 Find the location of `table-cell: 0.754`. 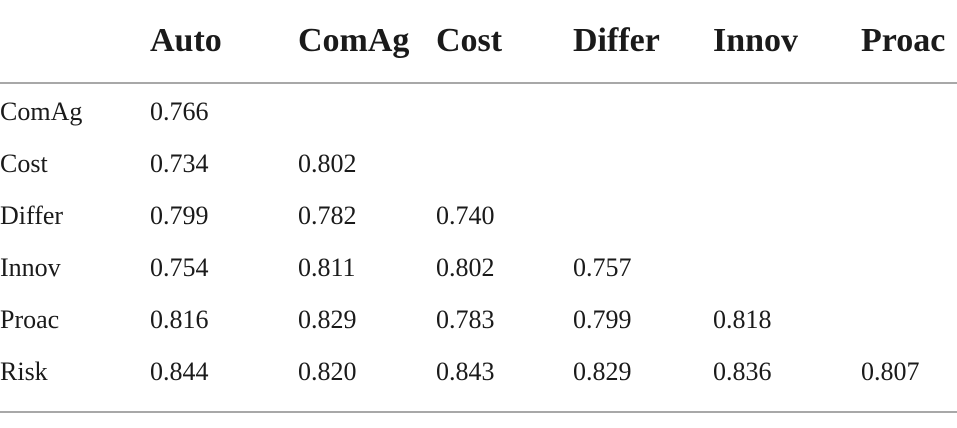

table-cell: 0.754 is located at coordinates (179, 267).